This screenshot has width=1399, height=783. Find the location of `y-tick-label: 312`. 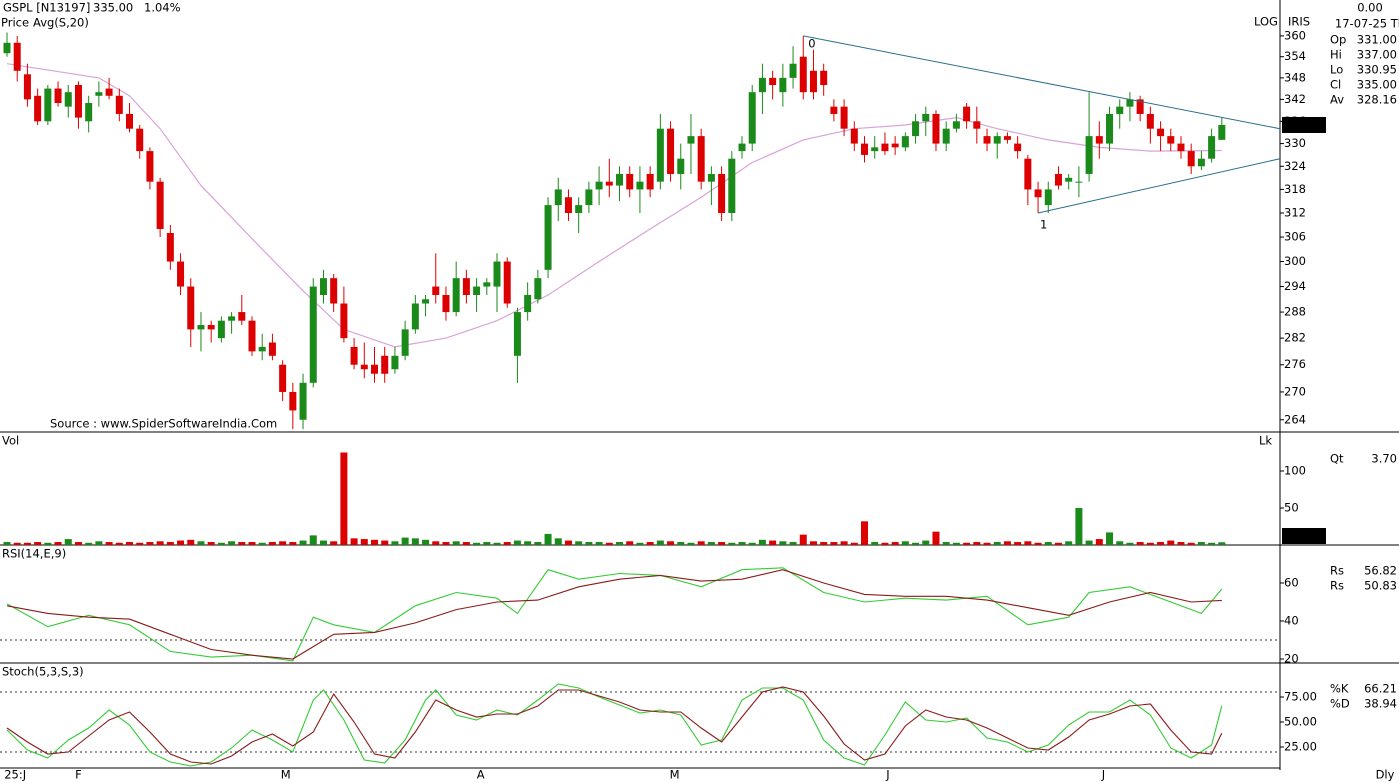

y-tick-label: 312 is located at coordinates (1295, 213).